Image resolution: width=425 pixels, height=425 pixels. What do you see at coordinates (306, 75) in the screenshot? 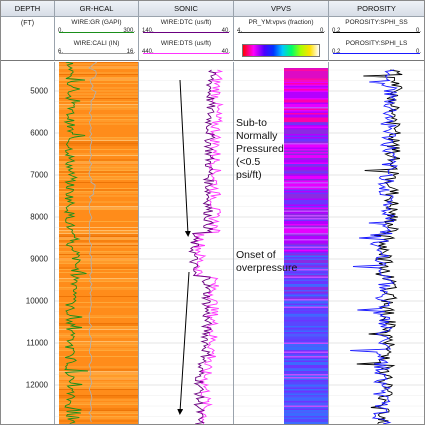
I see `vpvs-top-band` at bounding box center [306, 75].